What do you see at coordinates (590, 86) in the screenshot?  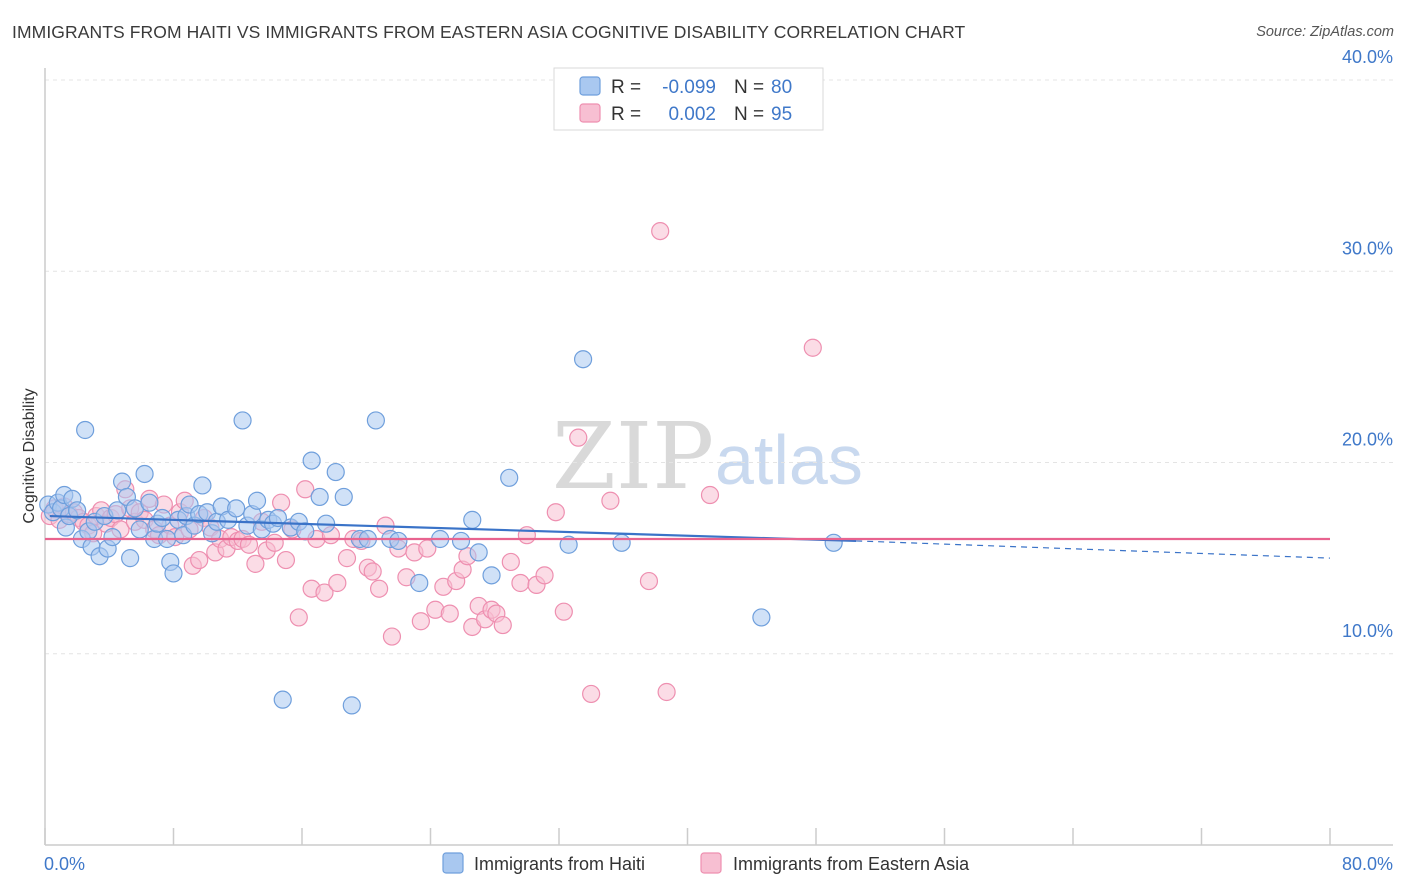 I see `legend-swatch-haiti` at bounding box center [590, 86].